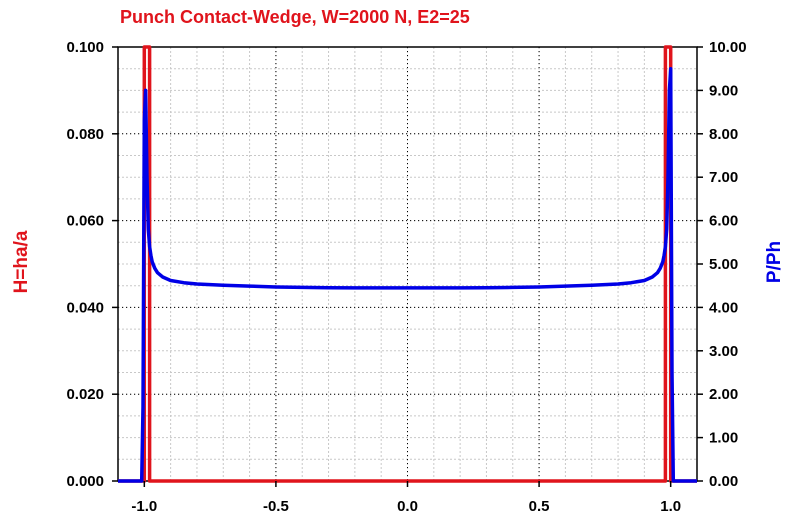 This screenshot has height=527, width=792. What do you see at coordinates (723, 177) in the screenshot?
I see `y-right-tick-label: 7.00` at bounding box center [723, 177].